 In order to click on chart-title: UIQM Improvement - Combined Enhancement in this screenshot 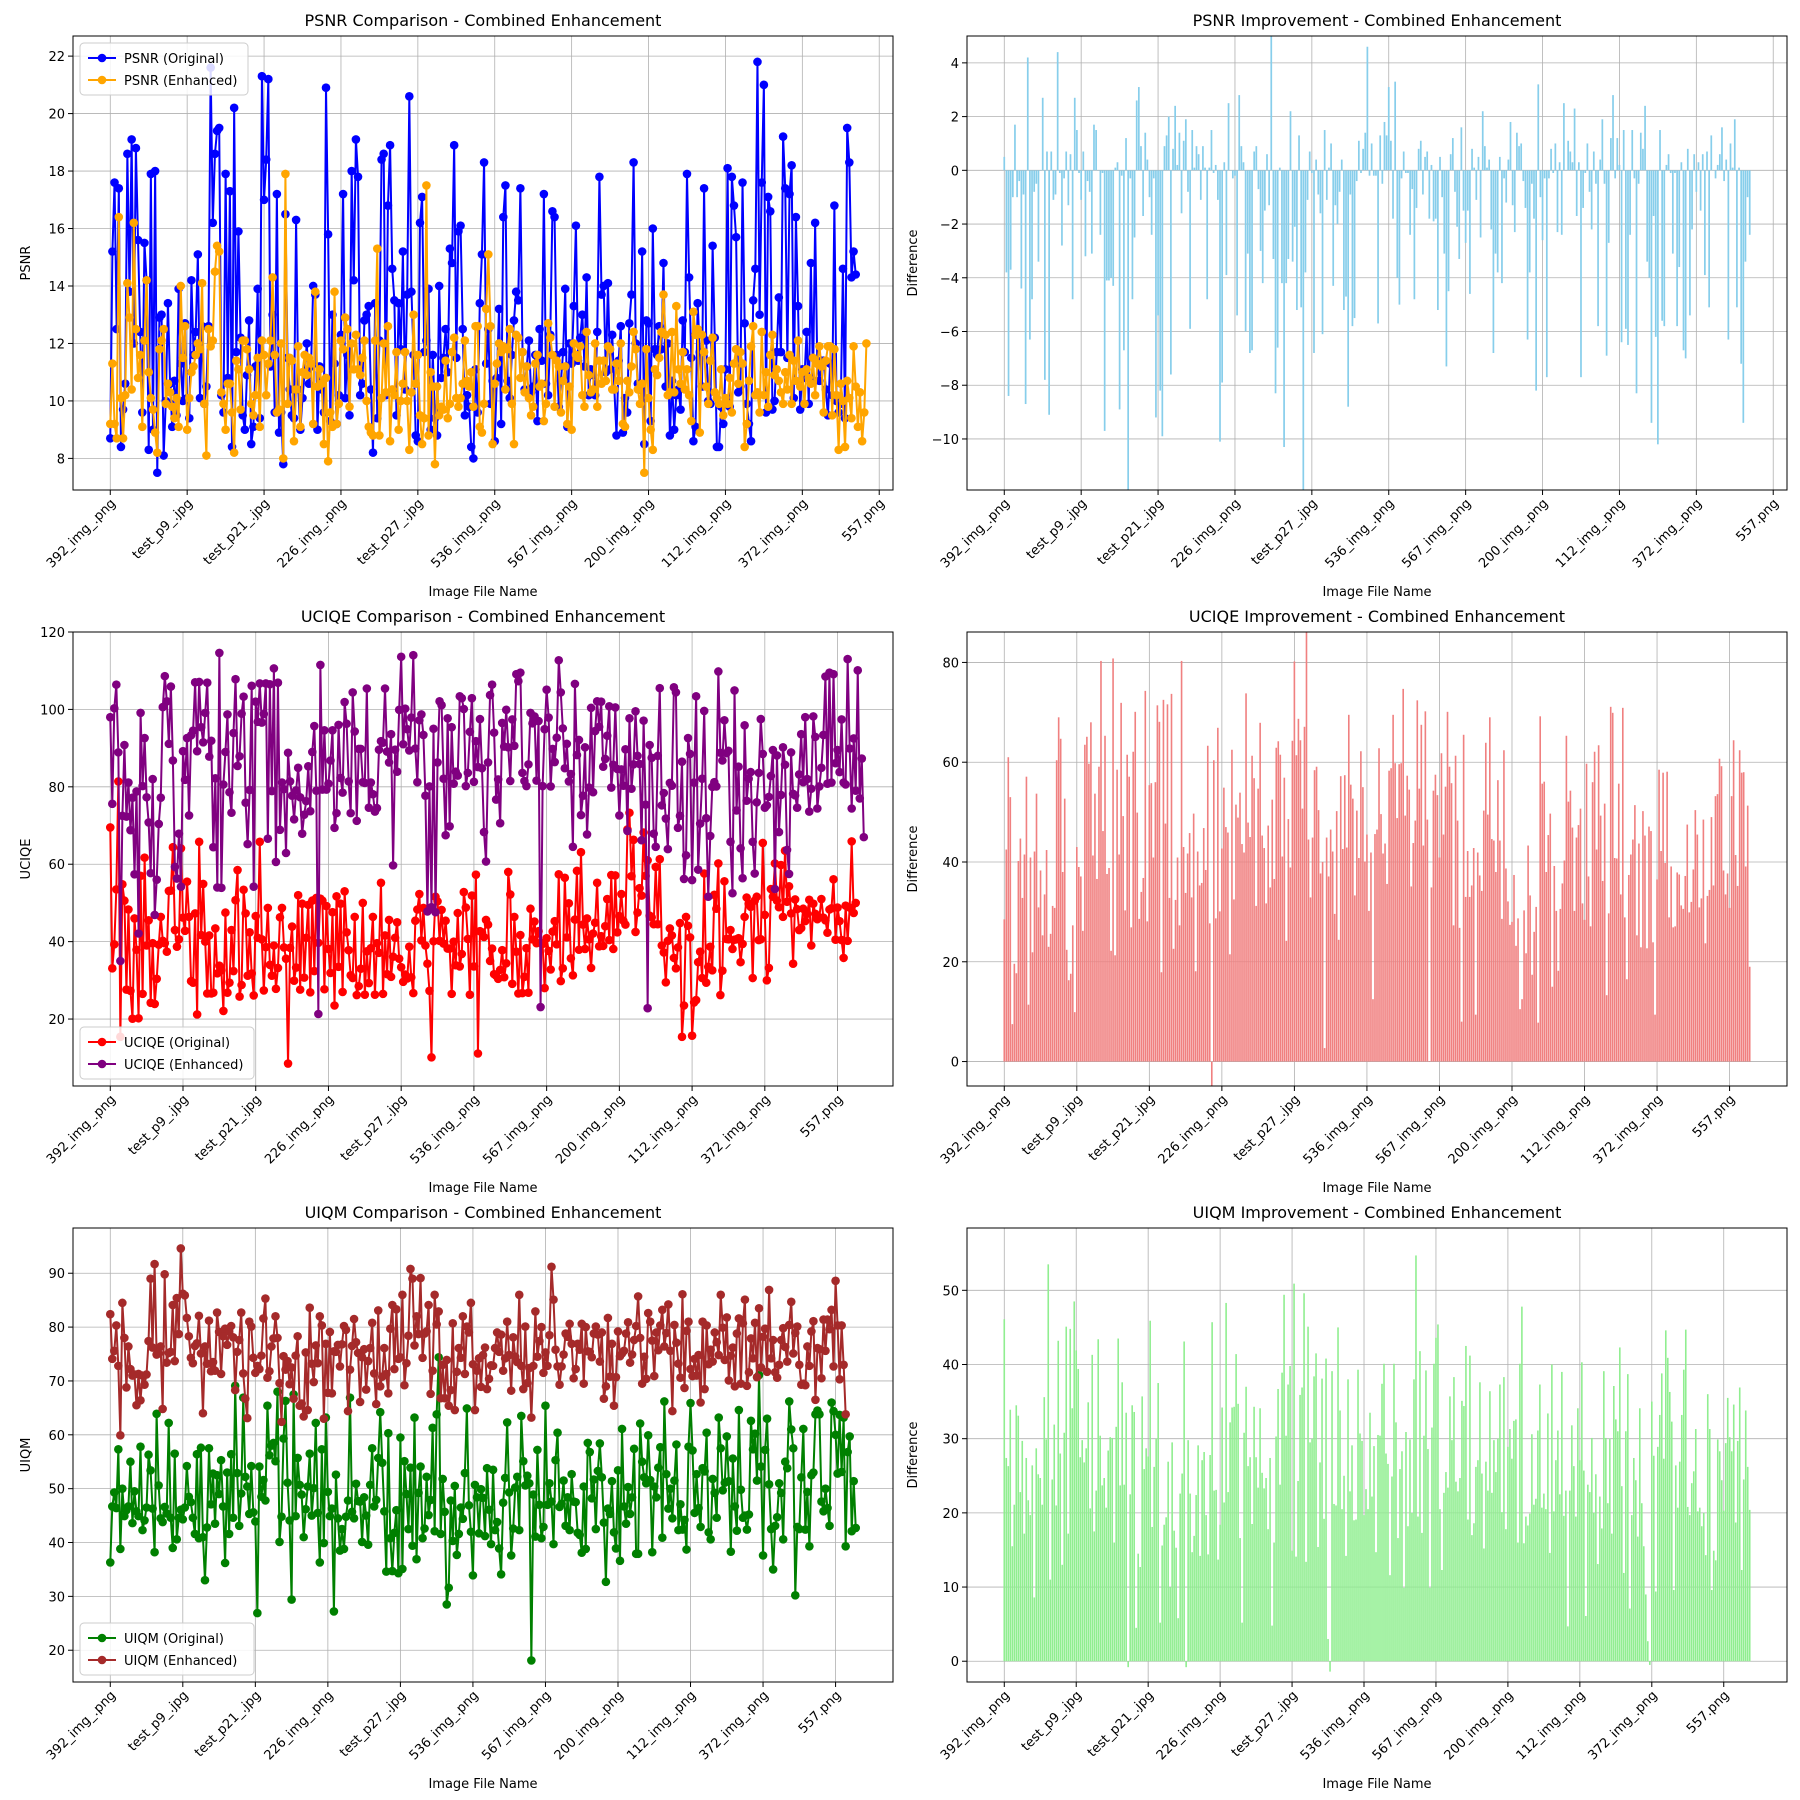, I will do `click(1377, 1212)`.